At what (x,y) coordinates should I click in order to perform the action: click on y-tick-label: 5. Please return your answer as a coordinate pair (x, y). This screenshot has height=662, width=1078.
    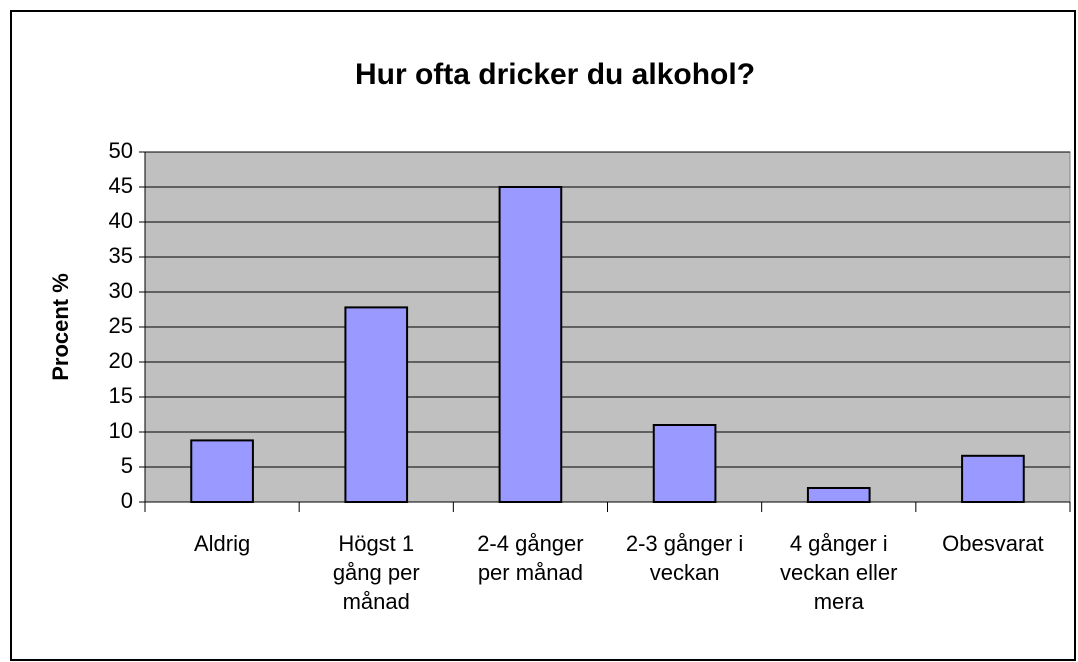
    Looking at the image, I should click on (127, 465).